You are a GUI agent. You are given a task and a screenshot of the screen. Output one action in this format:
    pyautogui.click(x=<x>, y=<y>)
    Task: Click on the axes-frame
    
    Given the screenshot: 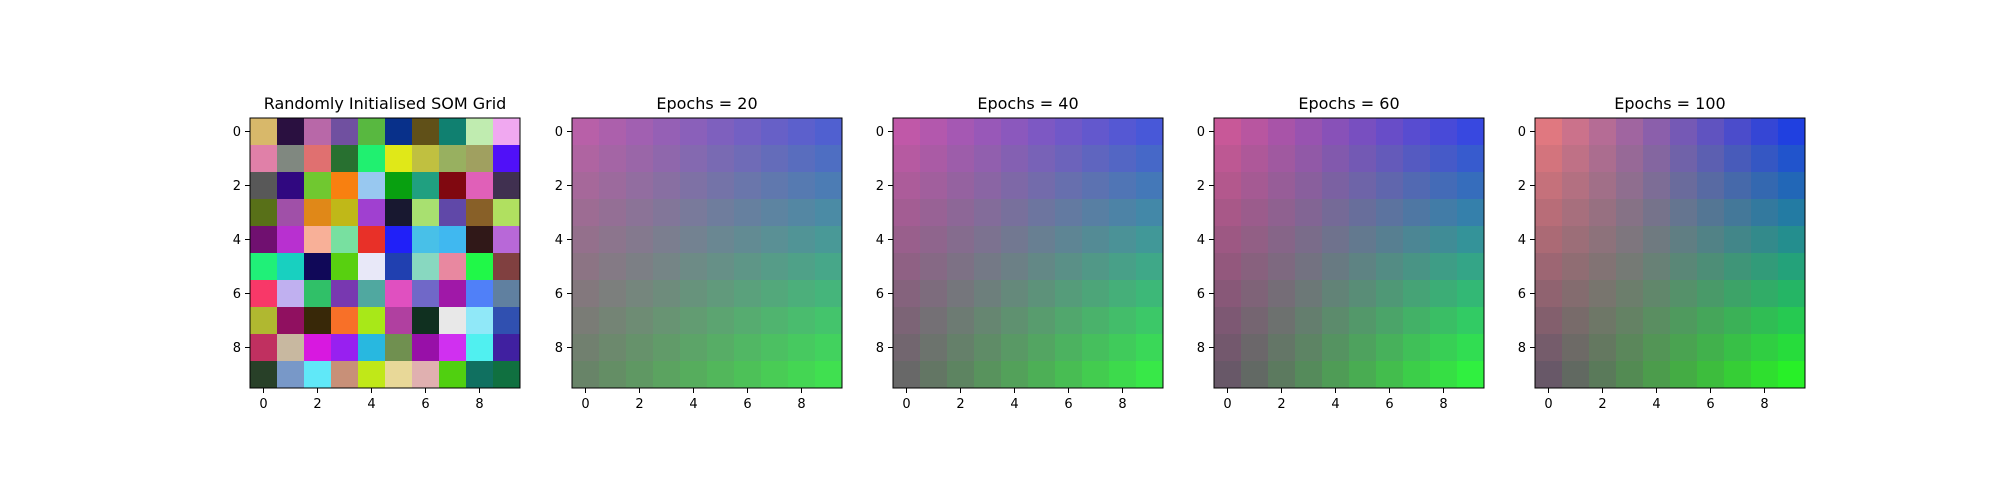 What is the action you would take?
    pyautogui.click(x=1670, y=253)
    